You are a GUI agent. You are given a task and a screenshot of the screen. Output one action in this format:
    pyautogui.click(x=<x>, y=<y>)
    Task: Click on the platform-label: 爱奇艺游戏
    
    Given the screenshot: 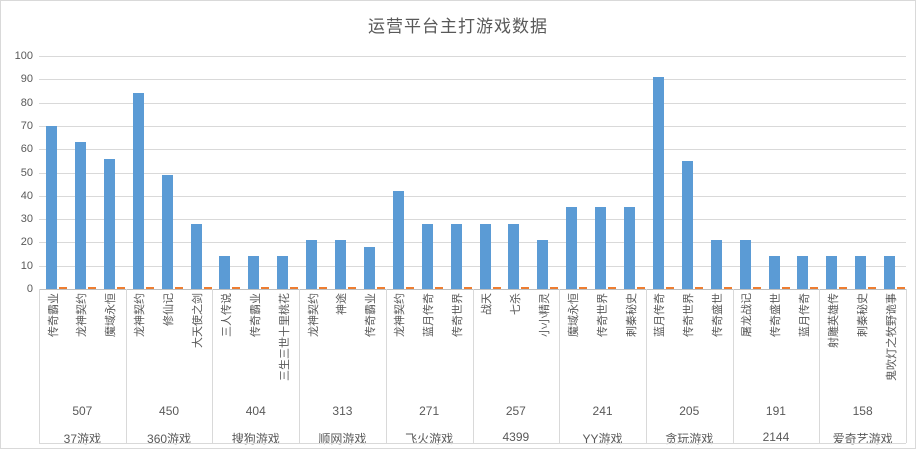 What is the action you would take?
    pyautogui.click(x=862, y=439)
    